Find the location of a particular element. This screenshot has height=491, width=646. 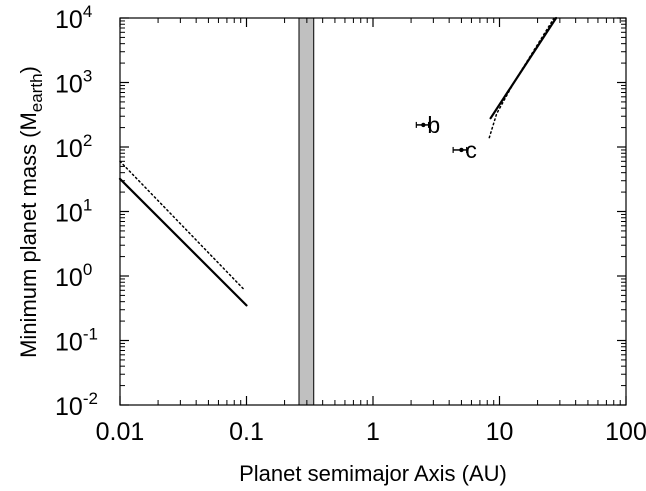

planet-b-label: b is located at coordinates (433, 125).